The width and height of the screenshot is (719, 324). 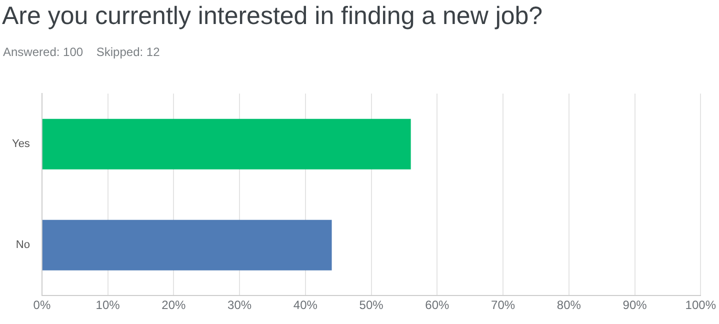 What do you see at coordinates (635, 305) in the screenshot?
I see `x-tick-label: 90%` at bounding box center [635, 305].